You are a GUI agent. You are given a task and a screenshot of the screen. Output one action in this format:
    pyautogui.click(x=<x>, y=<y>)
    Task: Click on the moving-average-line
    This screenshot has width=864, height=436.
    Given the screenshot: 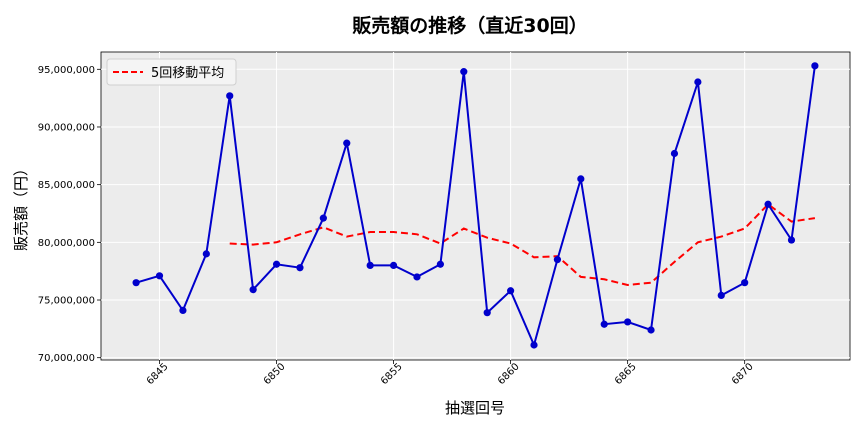 What is the action you would take?
    pyautogui.click(x=522, y=244)
    